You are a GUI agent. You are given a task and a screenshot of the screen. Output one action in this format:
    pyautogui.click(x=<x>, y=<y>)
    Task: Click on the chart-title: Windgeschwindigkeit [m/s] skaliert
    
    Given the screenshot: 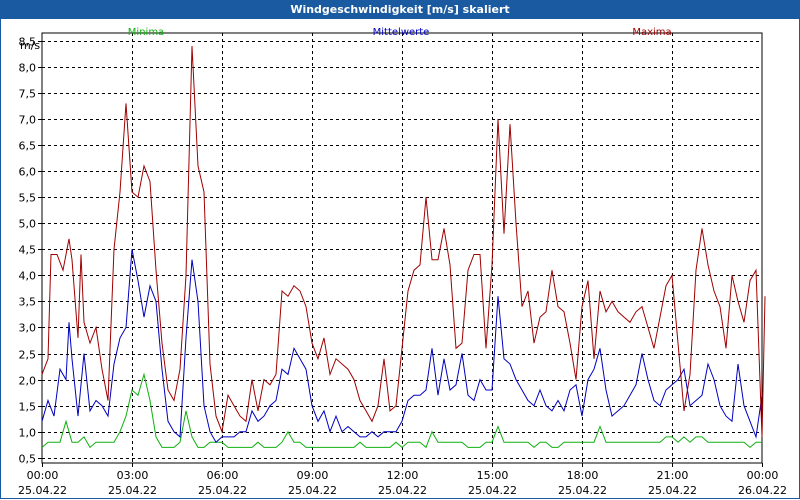 What is the action you would take?
    pyautogui.click(x=400, y=9)
    